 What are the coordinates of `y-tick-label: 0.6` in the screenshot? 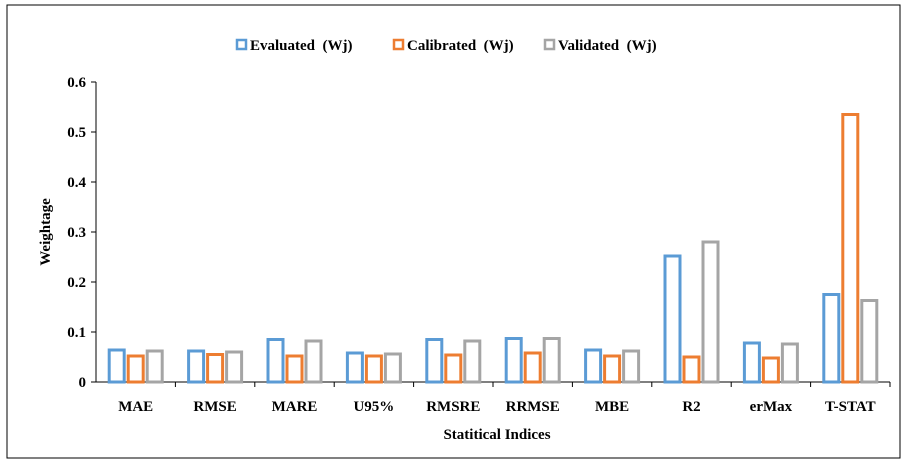 It's located at (76, 83).